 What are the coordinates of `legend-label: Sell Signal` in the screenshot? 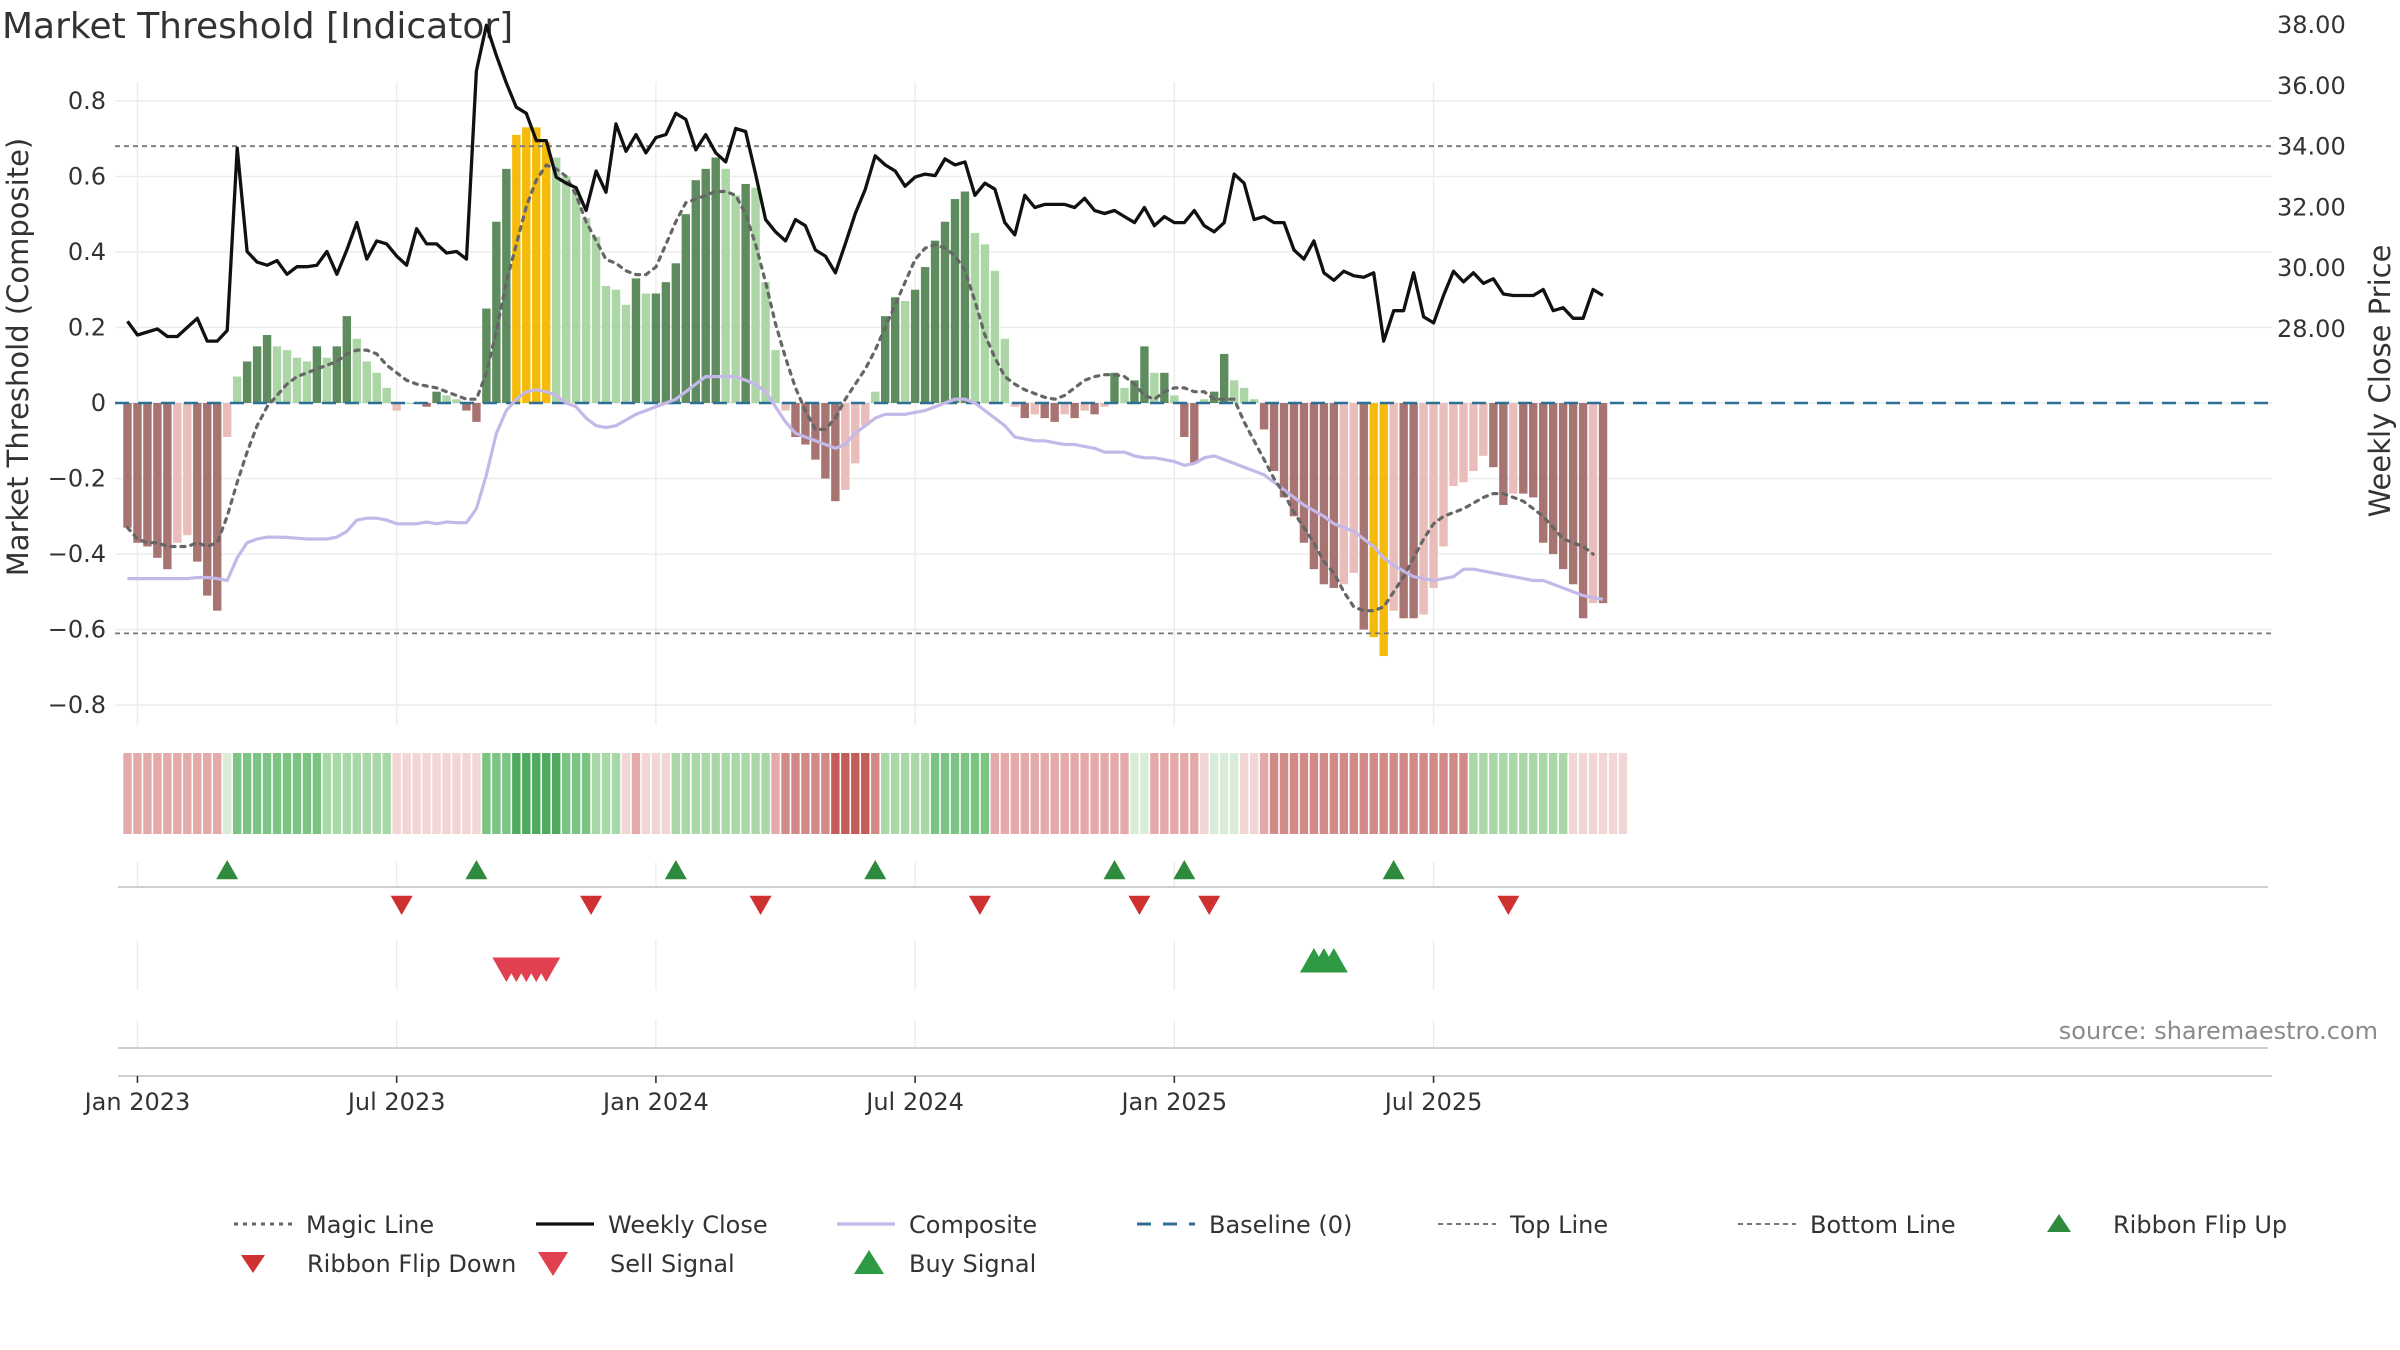 It's located at (672, 1264).